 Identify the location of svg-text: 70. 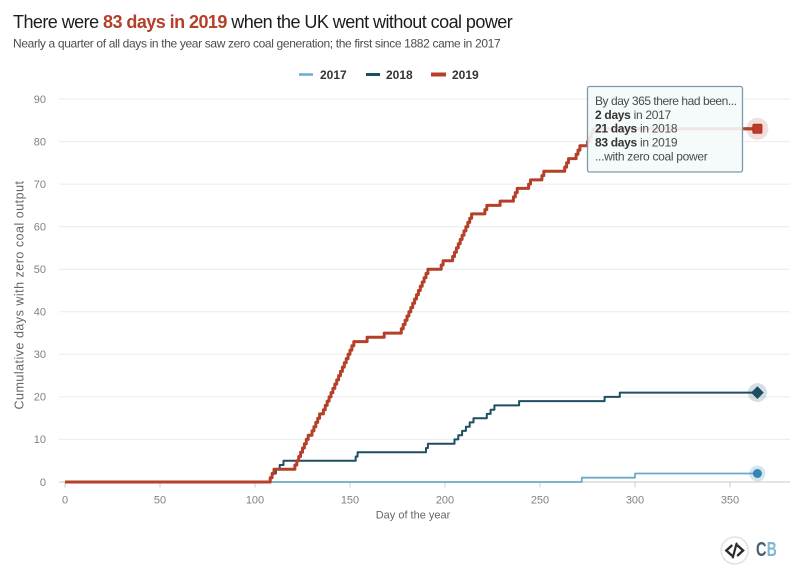
(40, 185).